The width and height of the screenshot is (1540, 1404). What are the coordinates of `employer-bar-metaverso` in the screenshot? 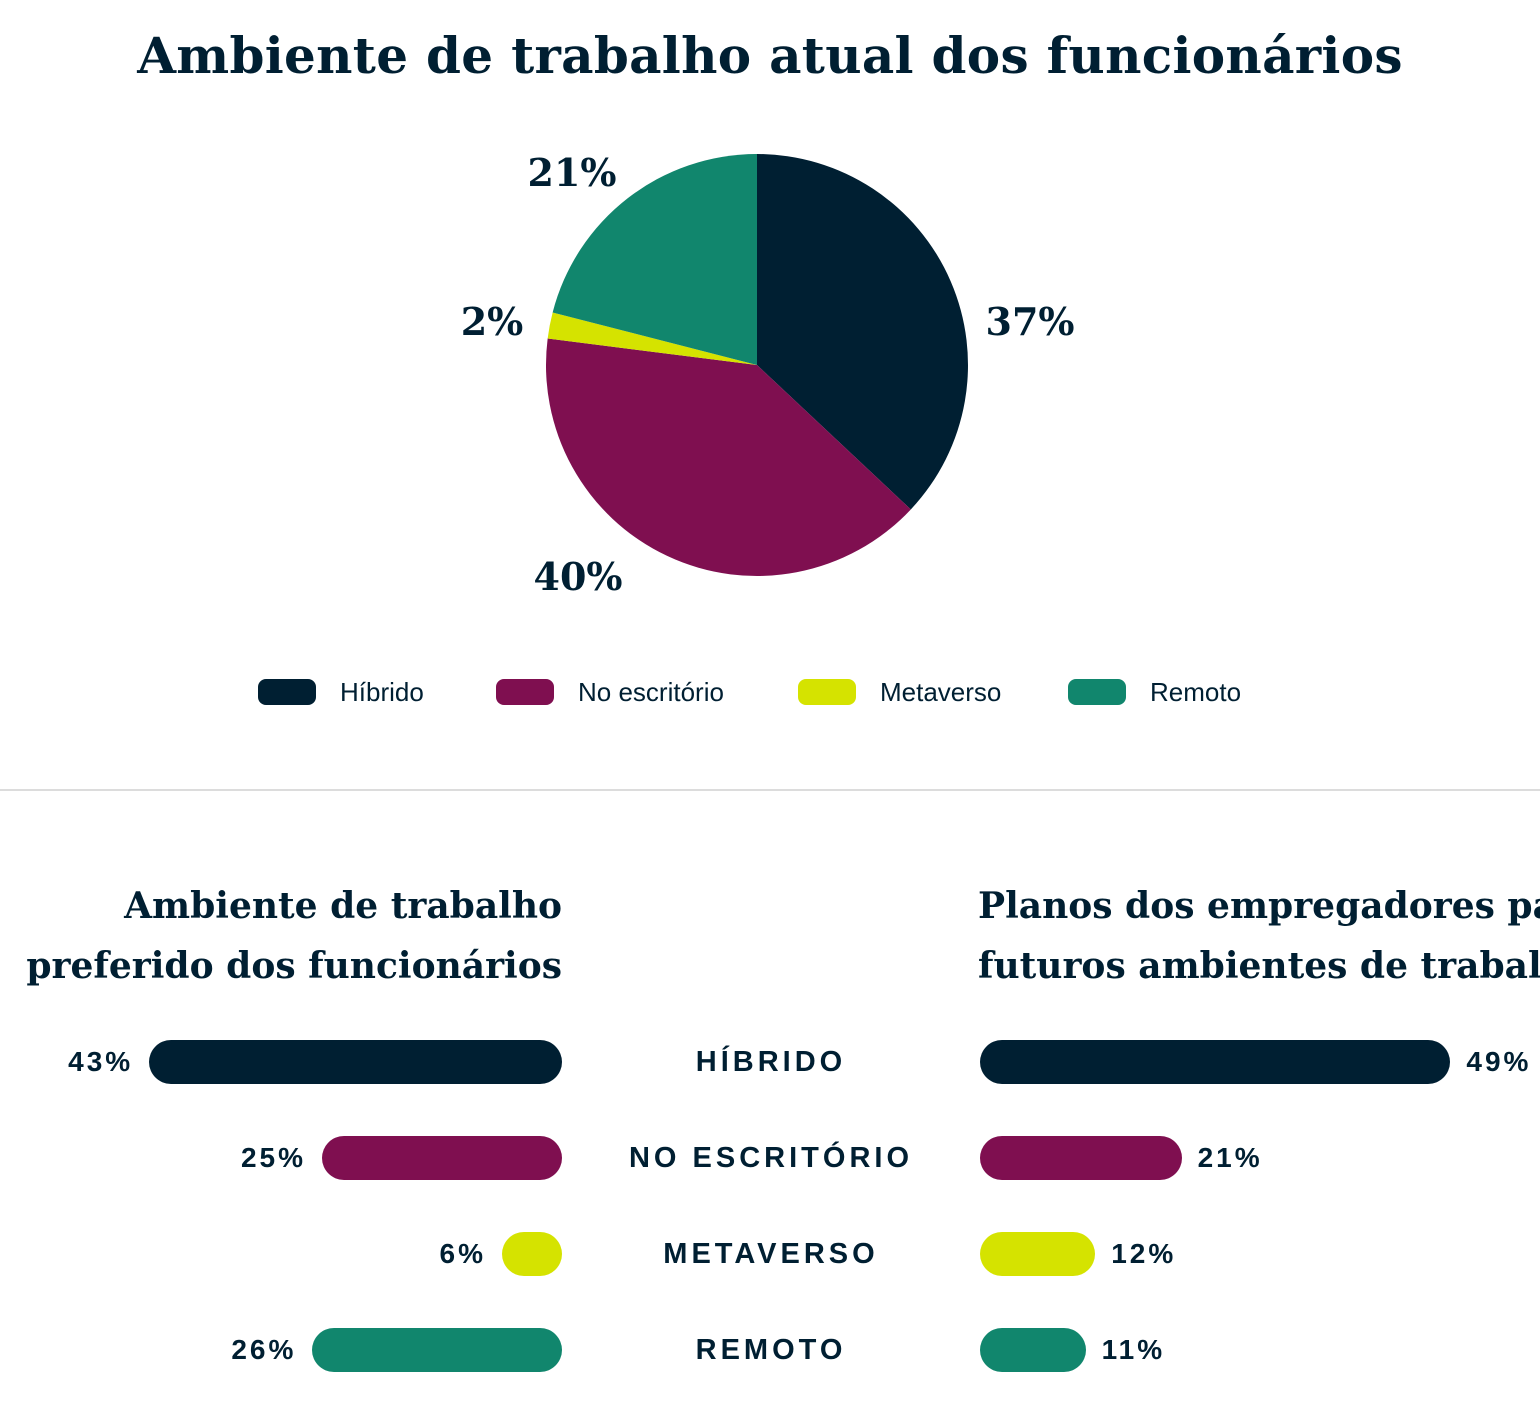 It's located at (1038, 1254).